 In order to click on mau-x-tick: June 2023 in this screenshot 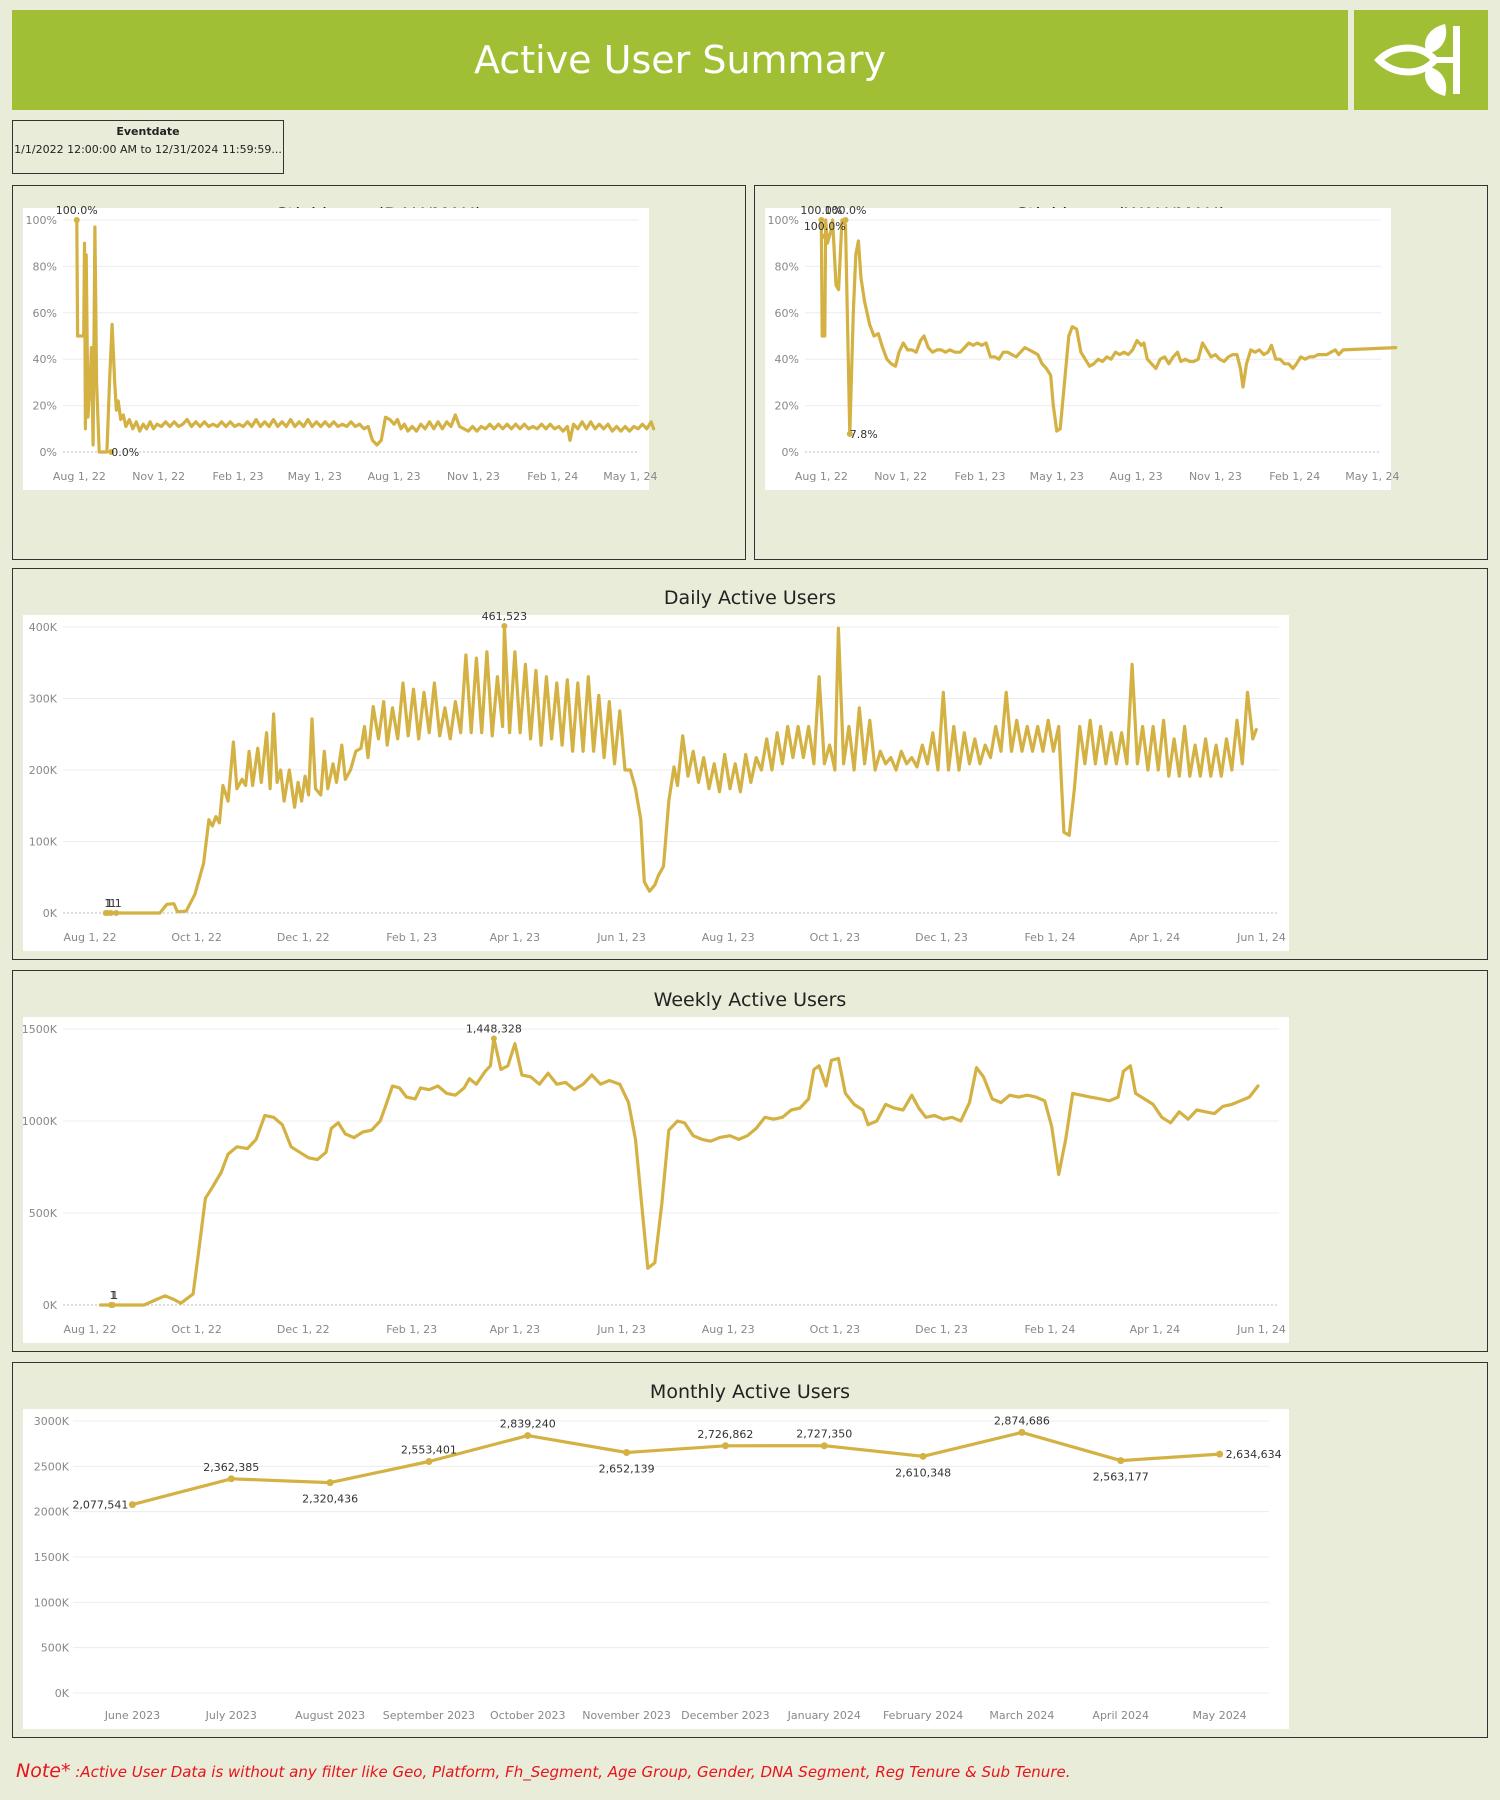, I will do `click(132, 1715)`.